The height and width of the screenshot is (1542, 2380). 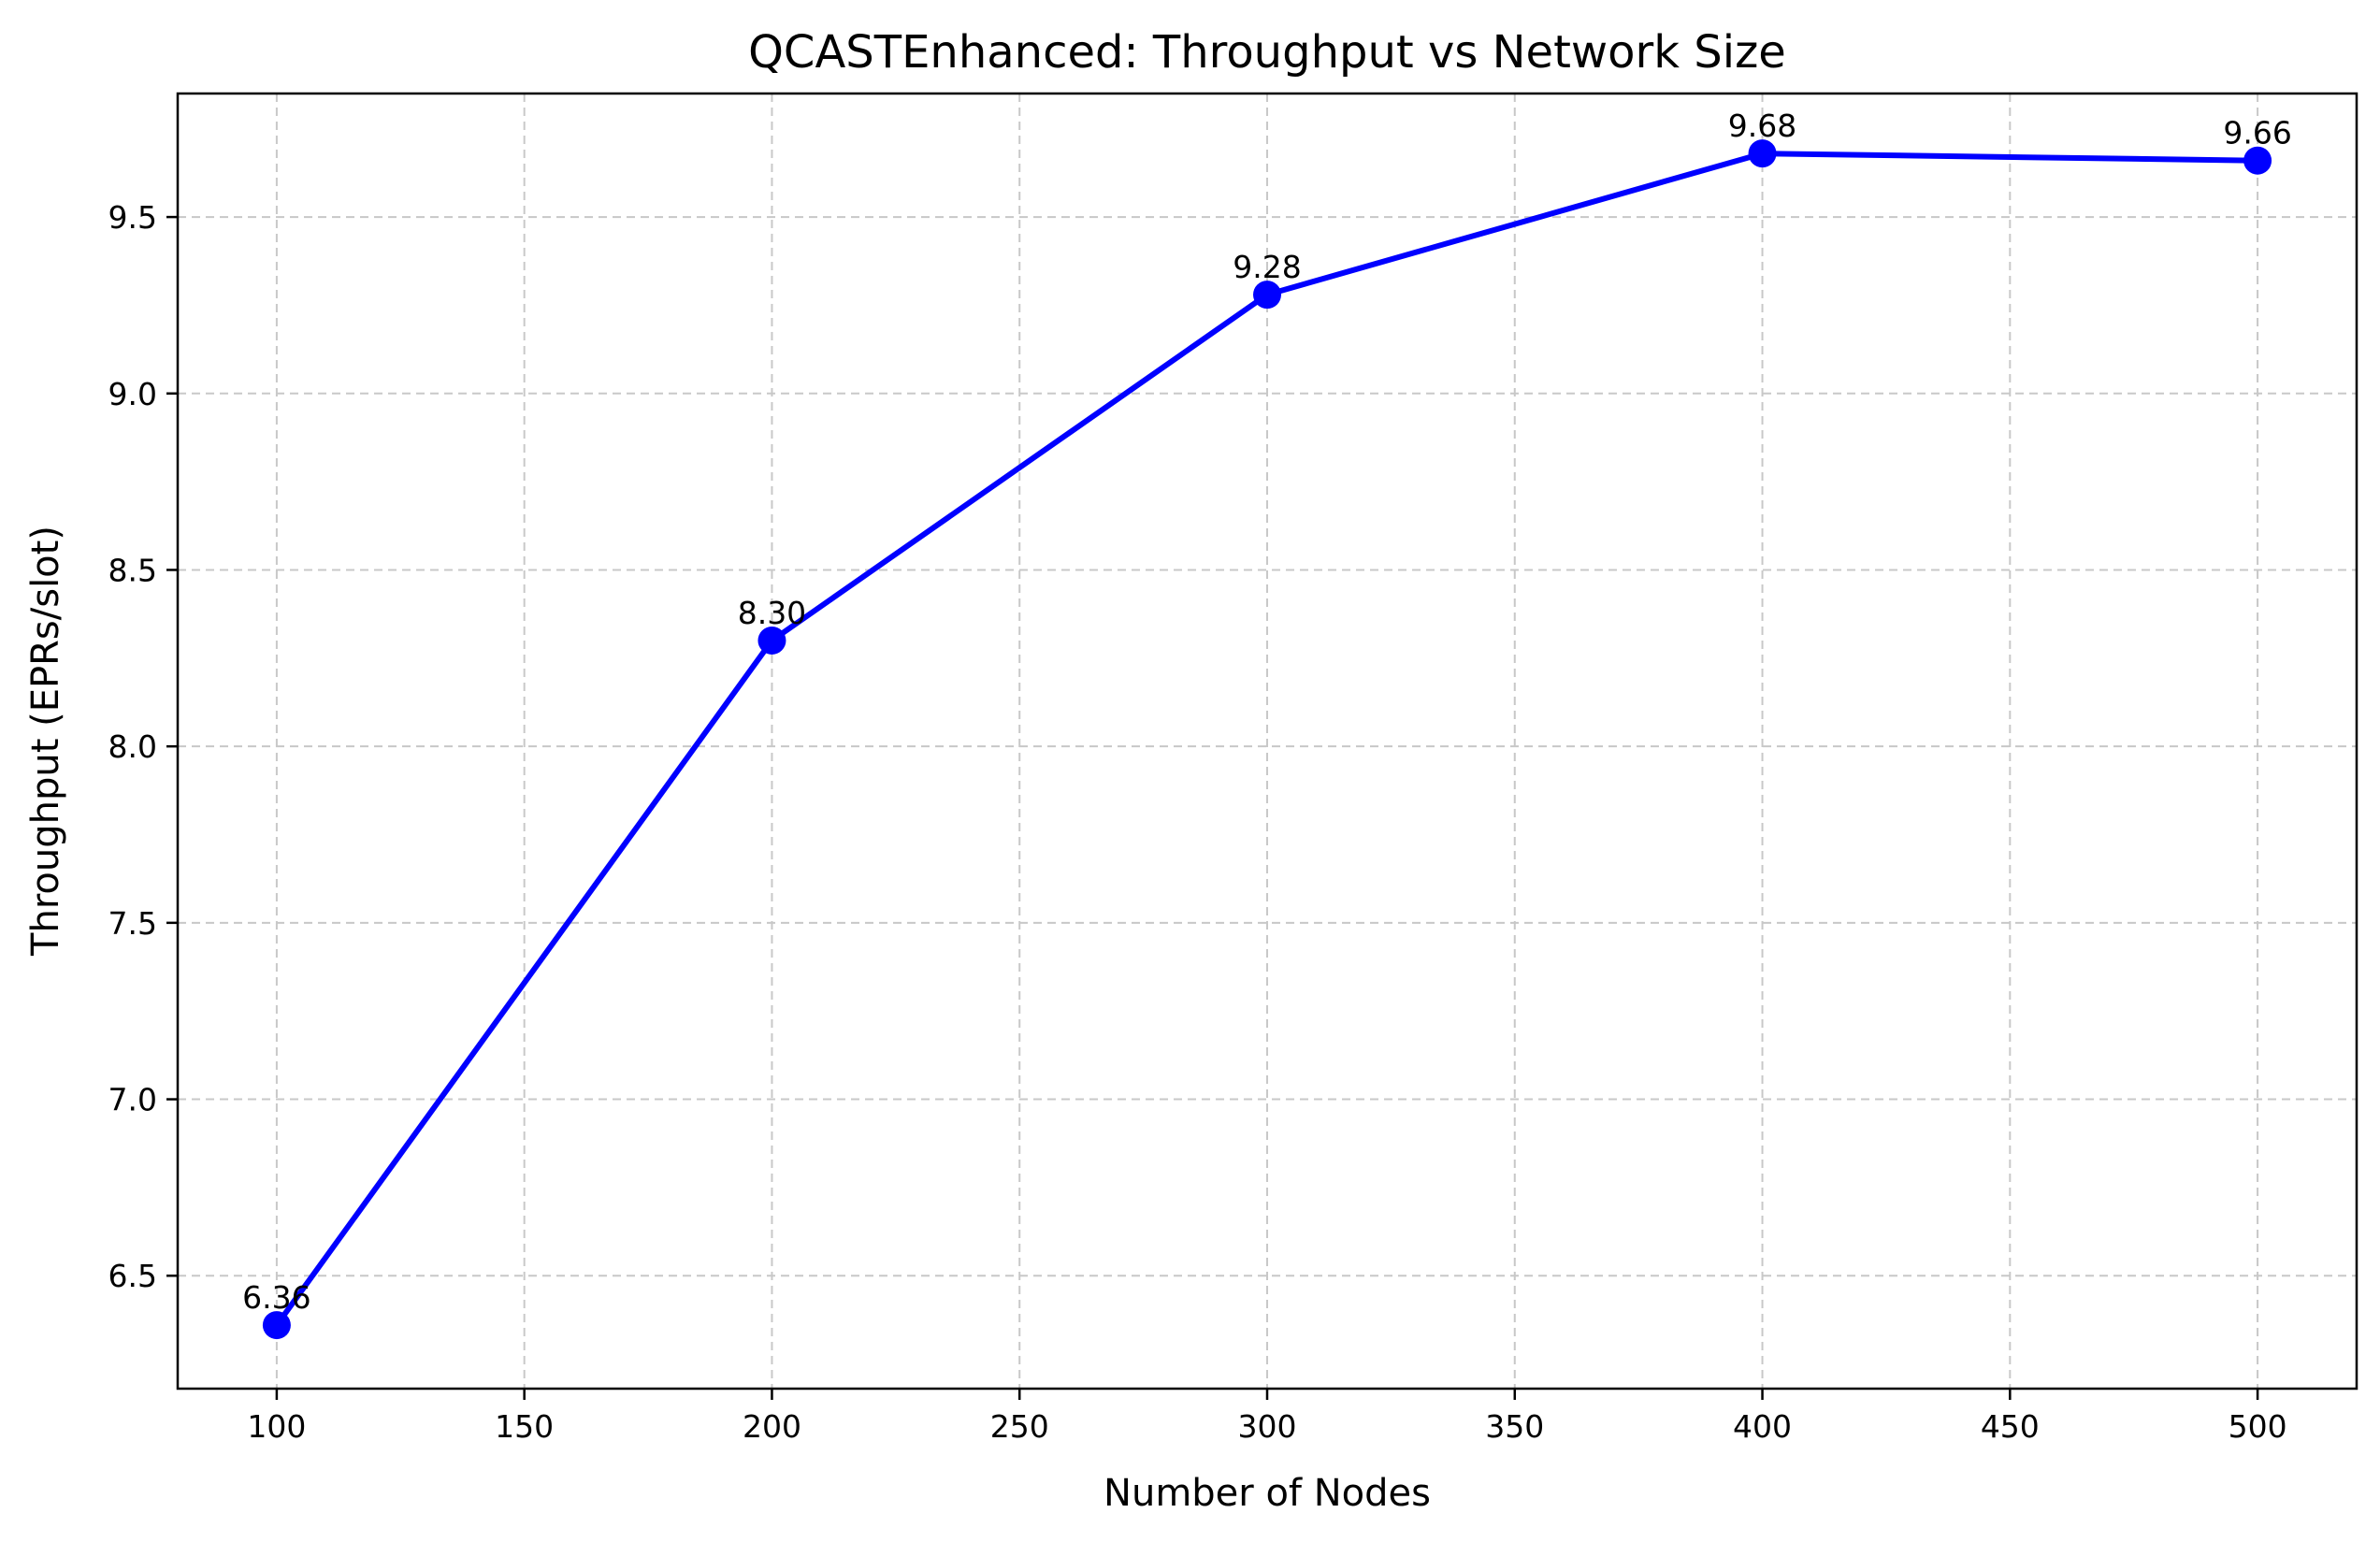 What do you see at coordinates (132, 1276) in the screenshot?
I see `y-tick-label: 6.5` at bounding box center [132, 1276].